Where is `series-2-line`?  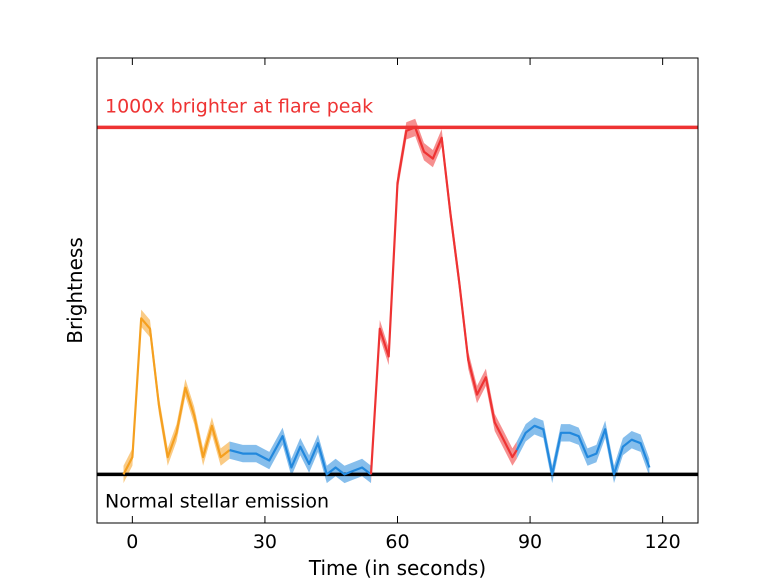
series-2-line is located at coordinates (443, 300).